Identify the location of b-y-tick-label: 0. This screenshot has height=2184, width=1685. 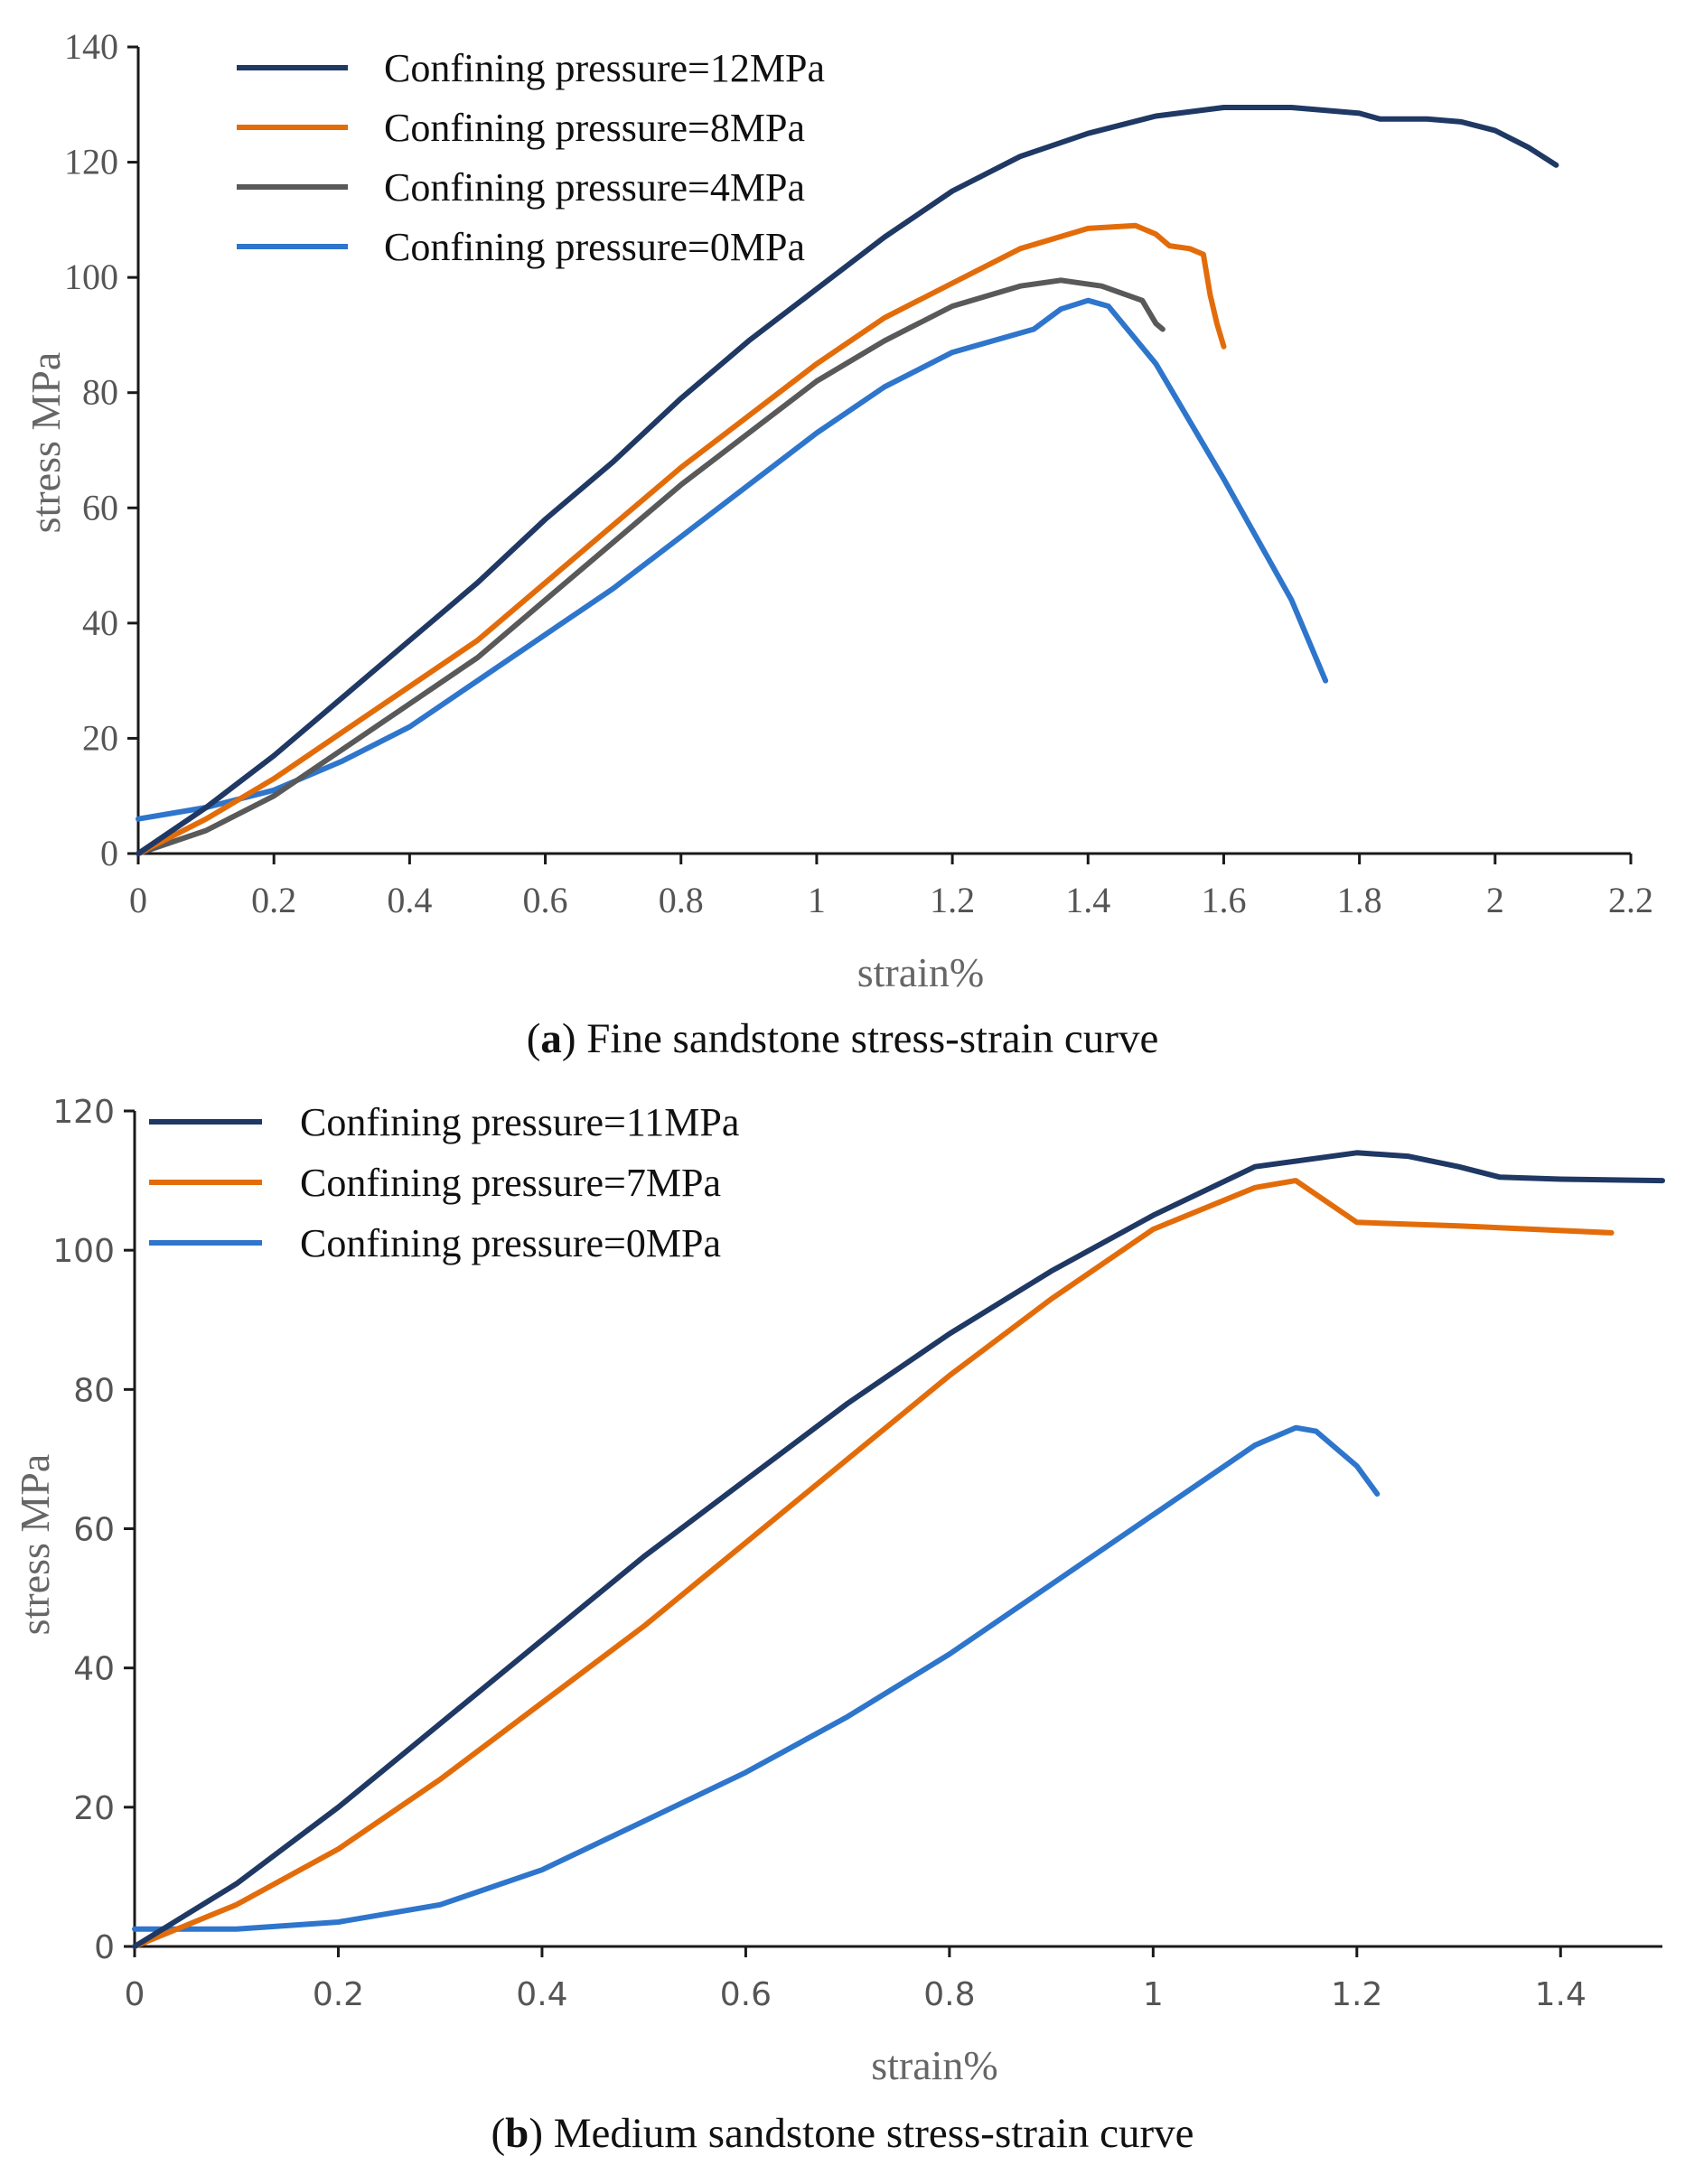
(104, 1947).